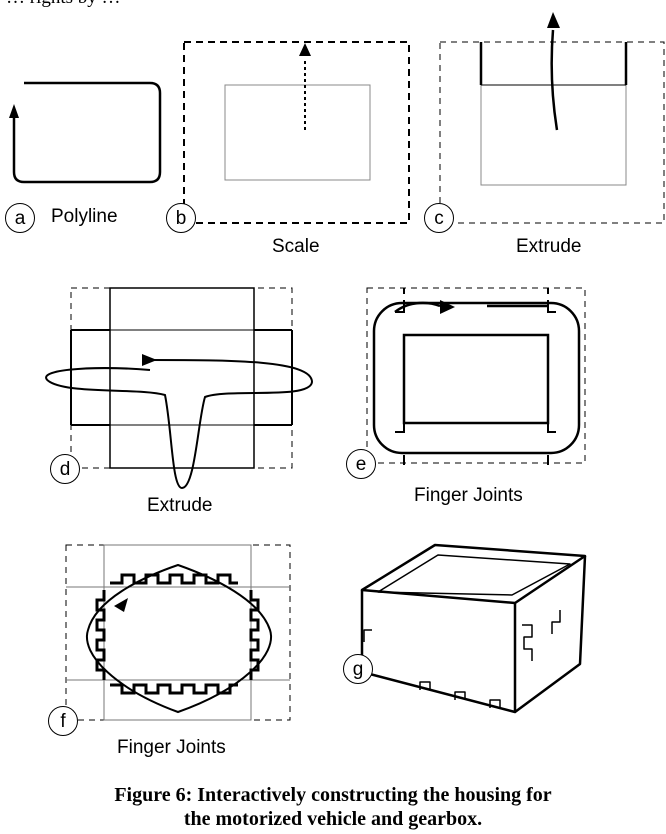 This screenshot has width=666, height=834. I want to click on panel-c-letter-circle: c, so click(439, 218).